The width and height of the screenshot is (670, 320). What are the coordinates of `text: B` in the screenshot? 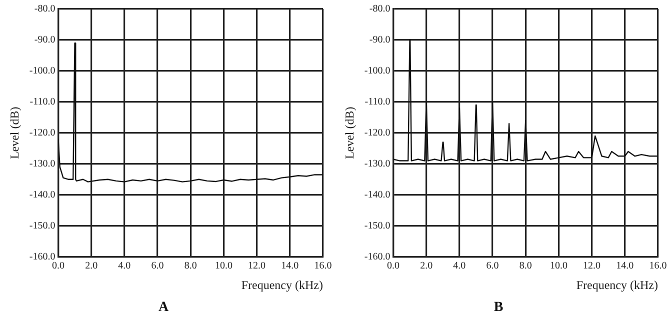 It's located at (499, 308).